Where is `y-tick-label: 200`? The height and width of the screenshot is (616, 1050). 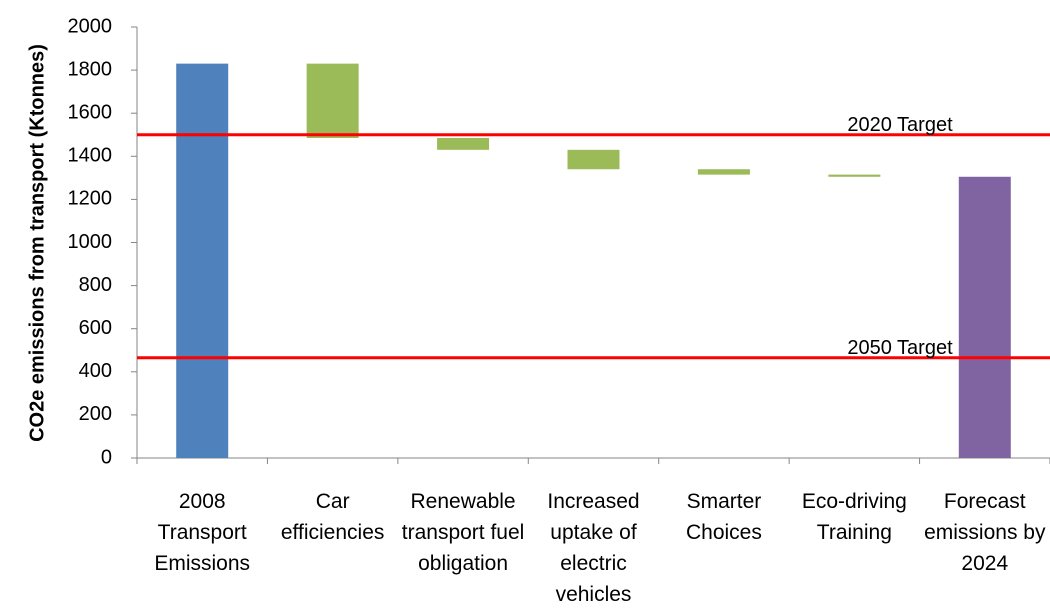 y-tick-label: 200 is located at coordinates (95, 414).